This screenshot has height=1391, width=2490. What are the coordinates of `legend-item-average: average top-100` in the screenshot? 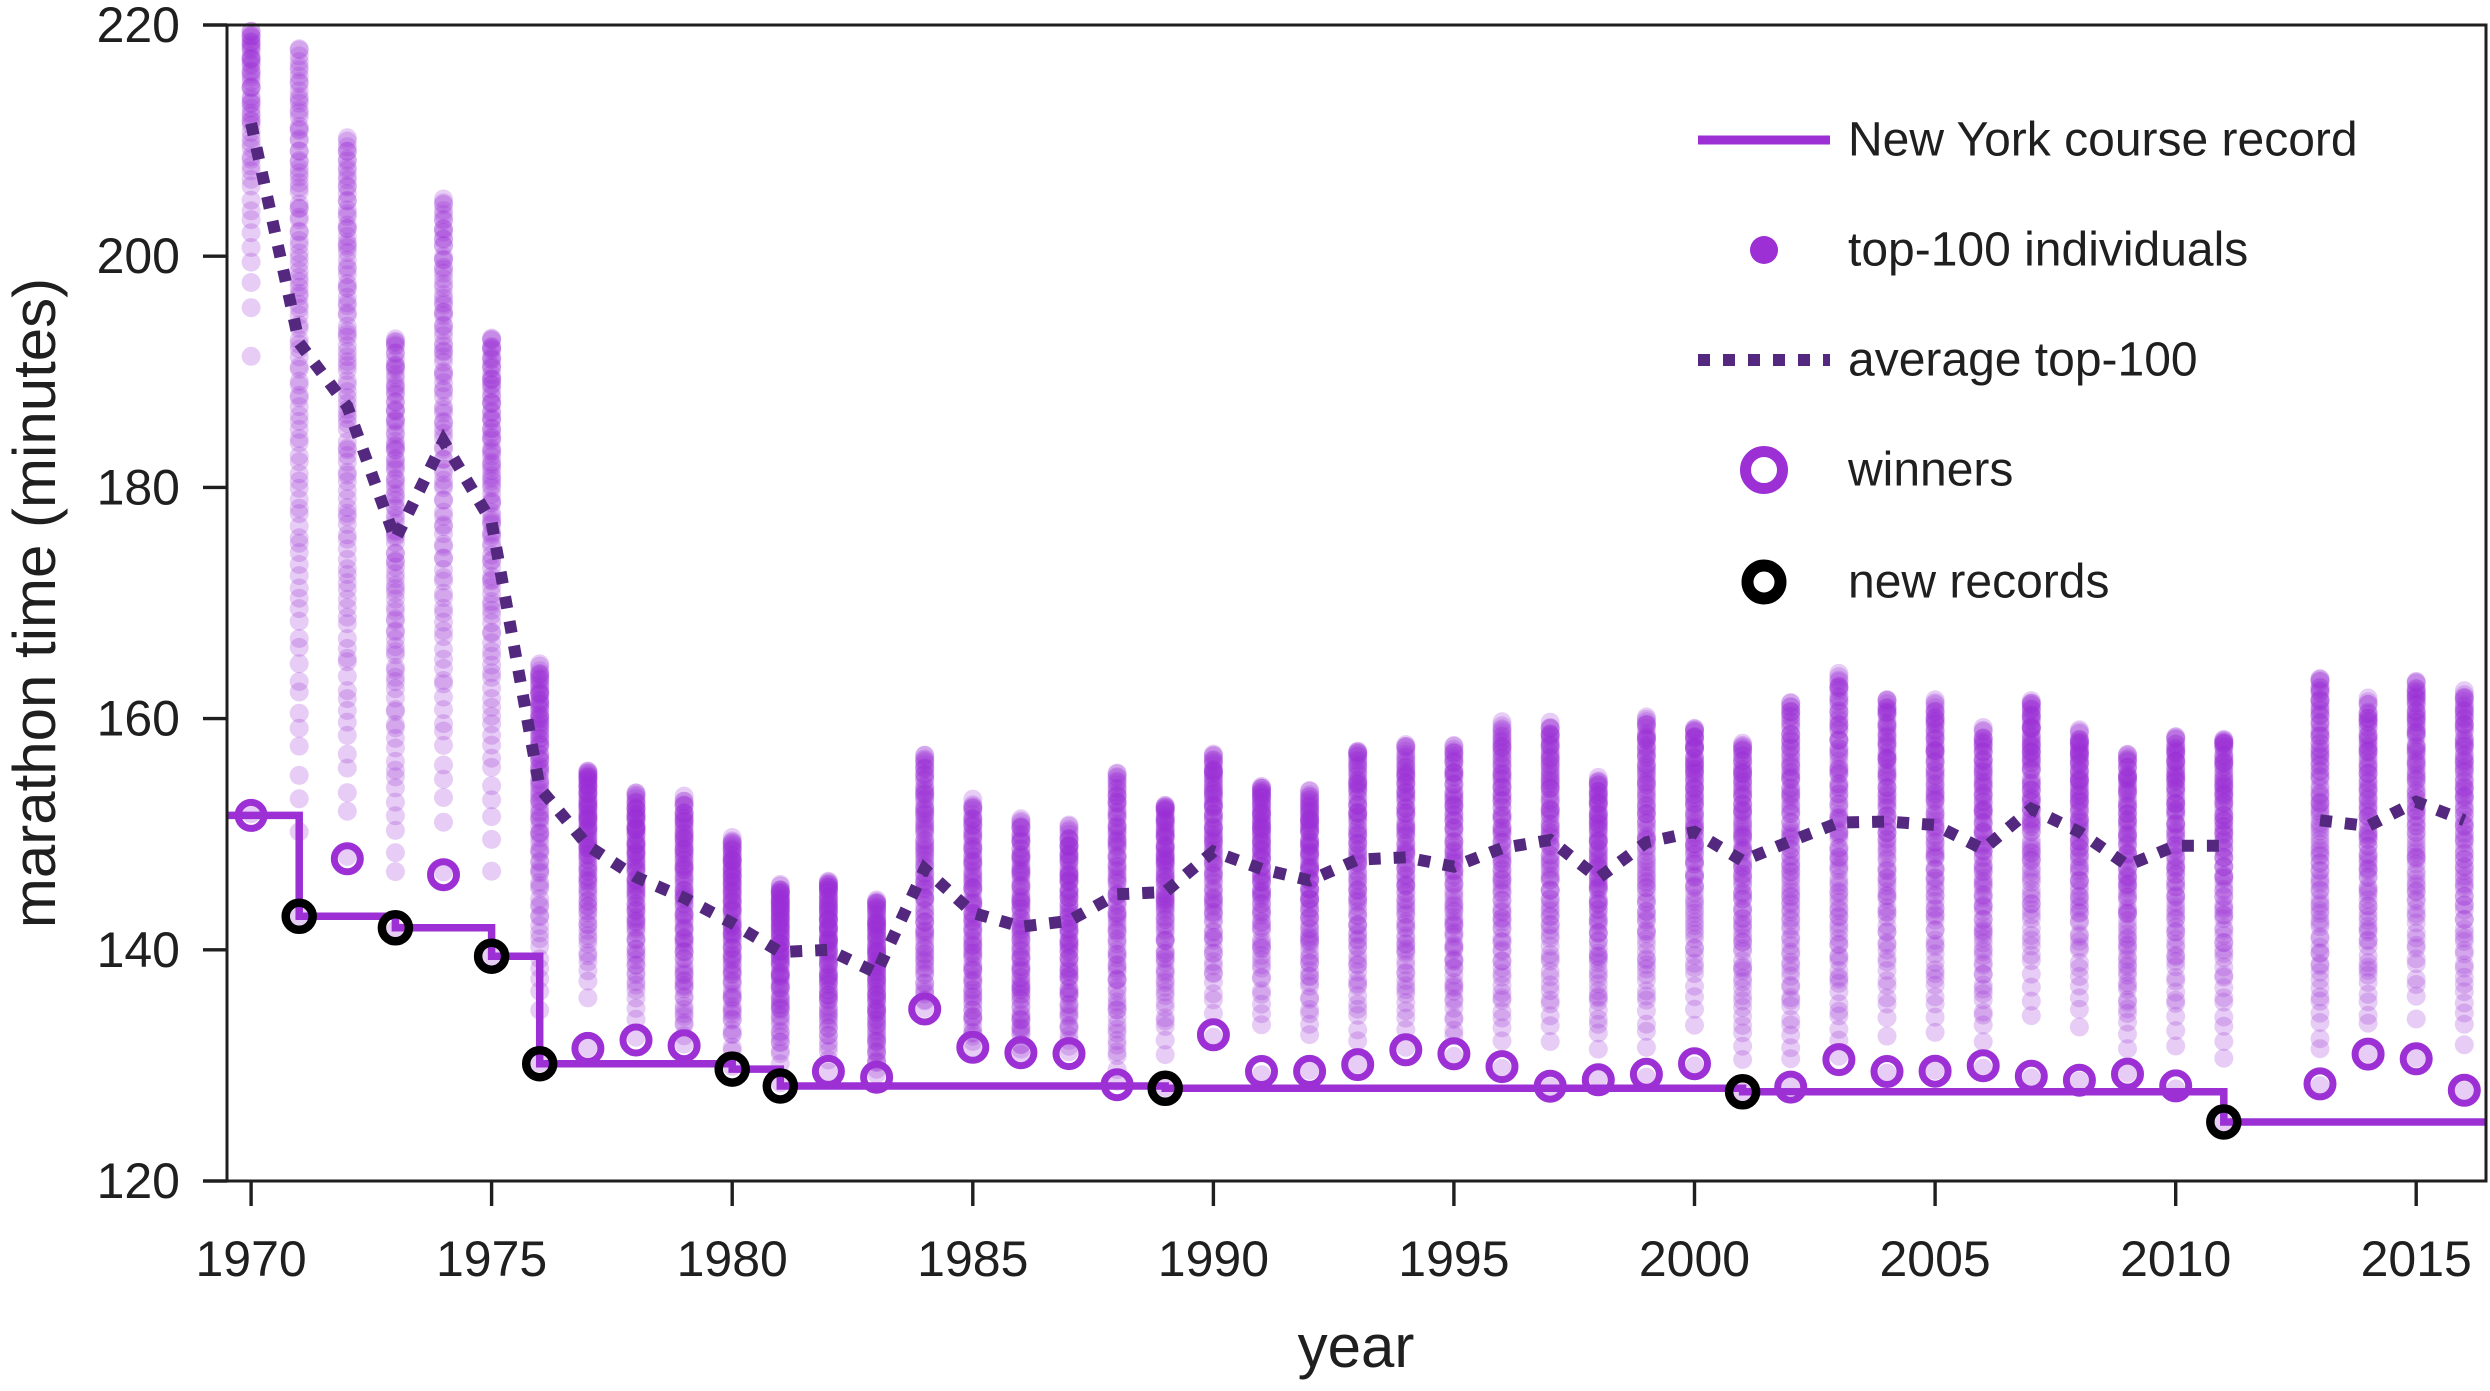 It's located at (1948, 360).